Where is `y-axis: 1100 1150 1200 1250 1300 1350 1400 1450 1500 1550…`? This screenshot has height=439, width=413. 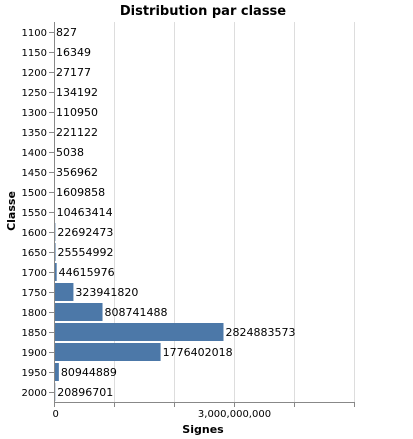 y-axis: 1100 1150 1200 1250 1300 1350 1400 1450 1500 1550… is located at coordinates (38, 212).